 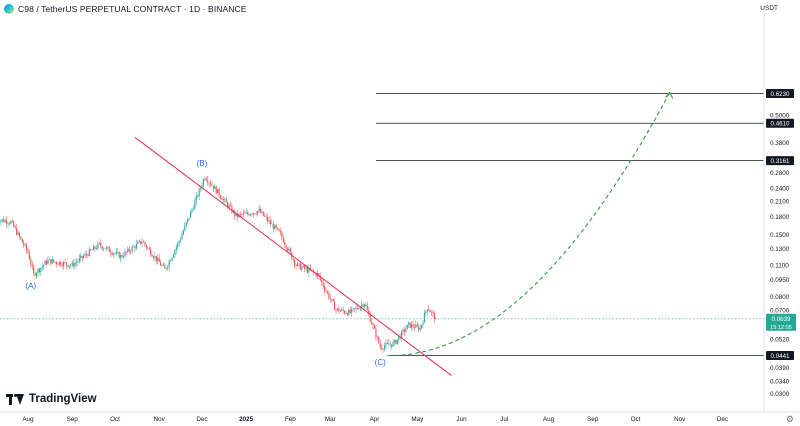 I want to click on tradingview-logo: TradingView, so click(x=51, y=399).